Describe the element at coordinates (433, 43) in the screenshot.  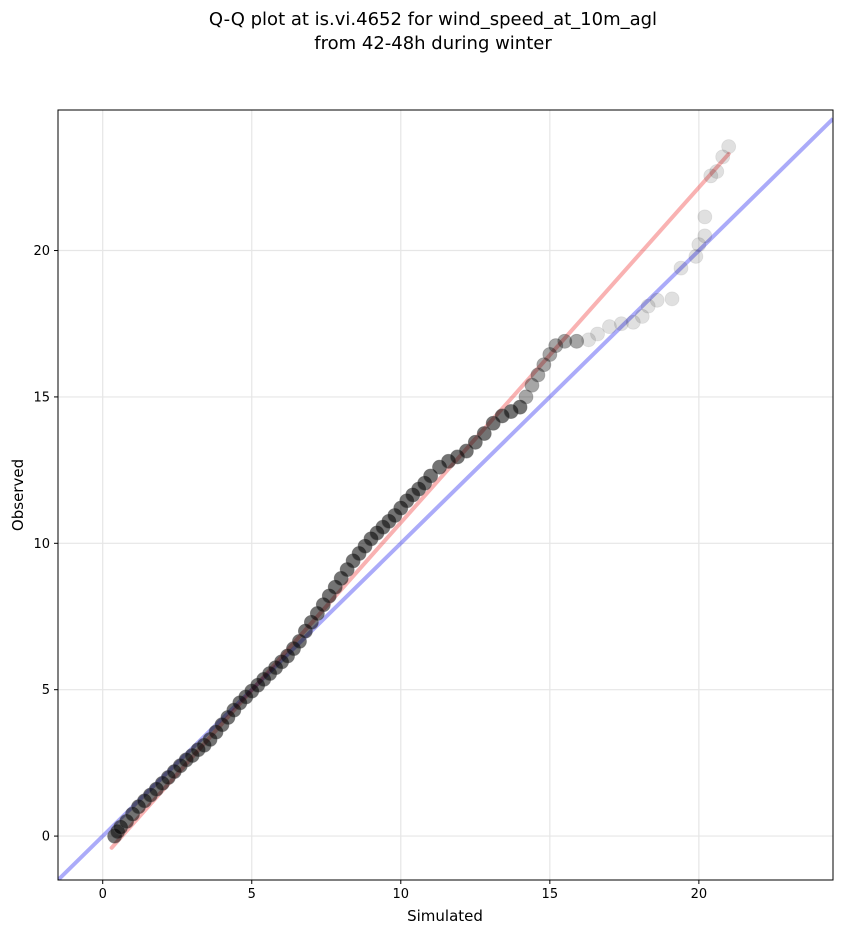
I see `chart-title-line-2: from 42-48h during winter` at that location.